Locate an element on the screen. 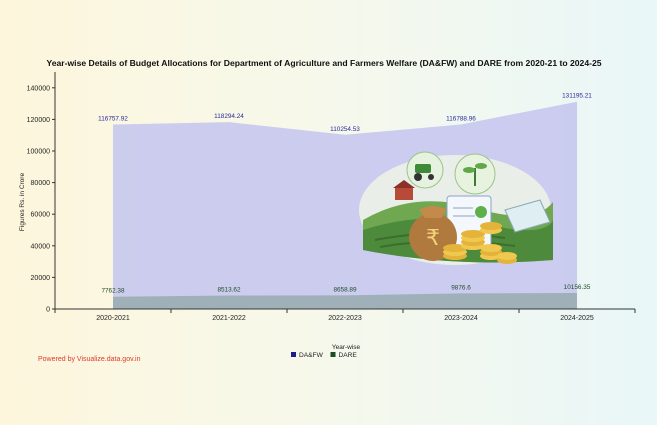  y-tick-label: 80000 is located at coordinates (41, 183).